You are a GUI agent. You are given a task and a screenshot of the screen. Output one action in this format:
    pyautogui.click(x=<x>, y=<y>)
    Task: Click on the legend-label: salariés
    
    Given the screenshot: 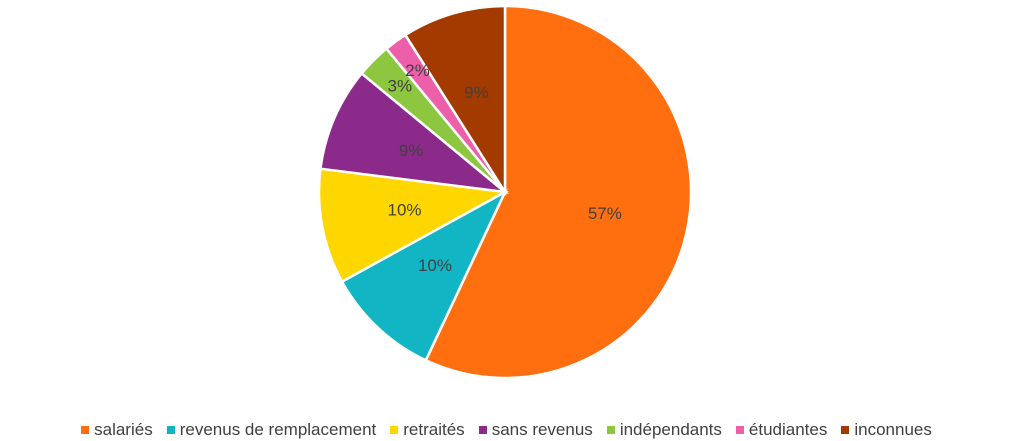 What is the action you would take?
    pyautogui.click(x=123, y=429)
    